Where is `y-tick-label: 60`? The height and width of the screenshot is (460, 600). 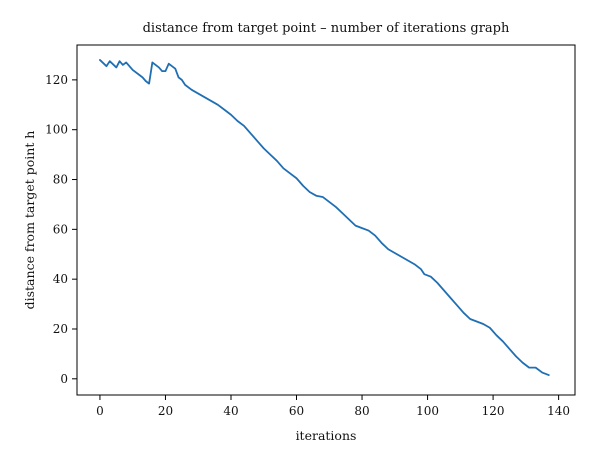 y-tick-label: 60 is located at coordinates (60, 229).